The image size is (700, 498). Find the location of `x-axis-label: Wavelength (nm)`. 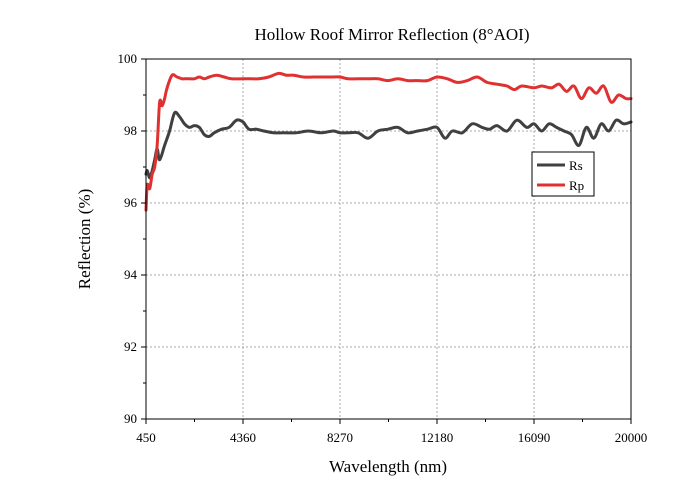

x-axis-label: Wavelength (nm) is located at coordinates (388, 466).